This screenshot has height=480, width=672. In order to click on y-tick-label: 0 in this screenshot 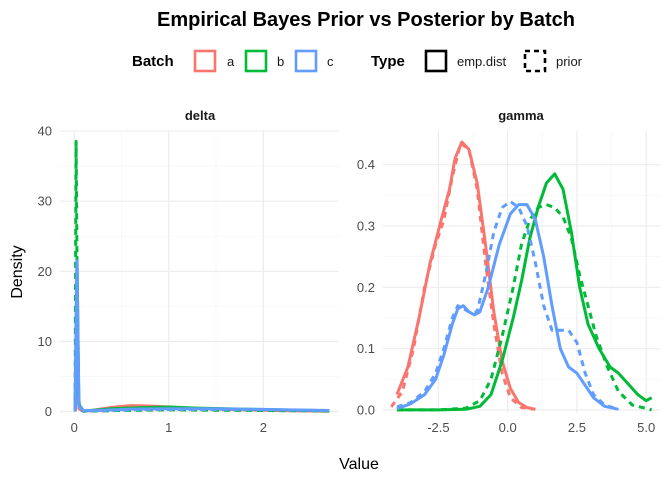, I will do `click(48, 411)`.